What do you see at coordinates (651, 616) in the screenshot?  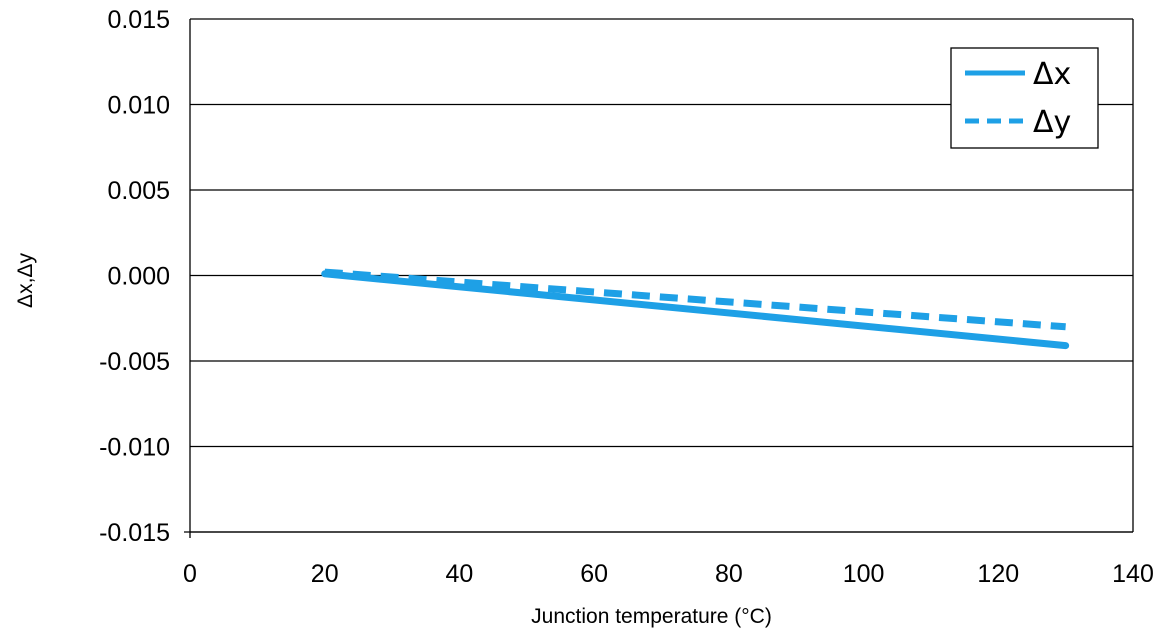 I see `x-axis-label: Junction temperature (°C)` at bounding box center [651, 616].